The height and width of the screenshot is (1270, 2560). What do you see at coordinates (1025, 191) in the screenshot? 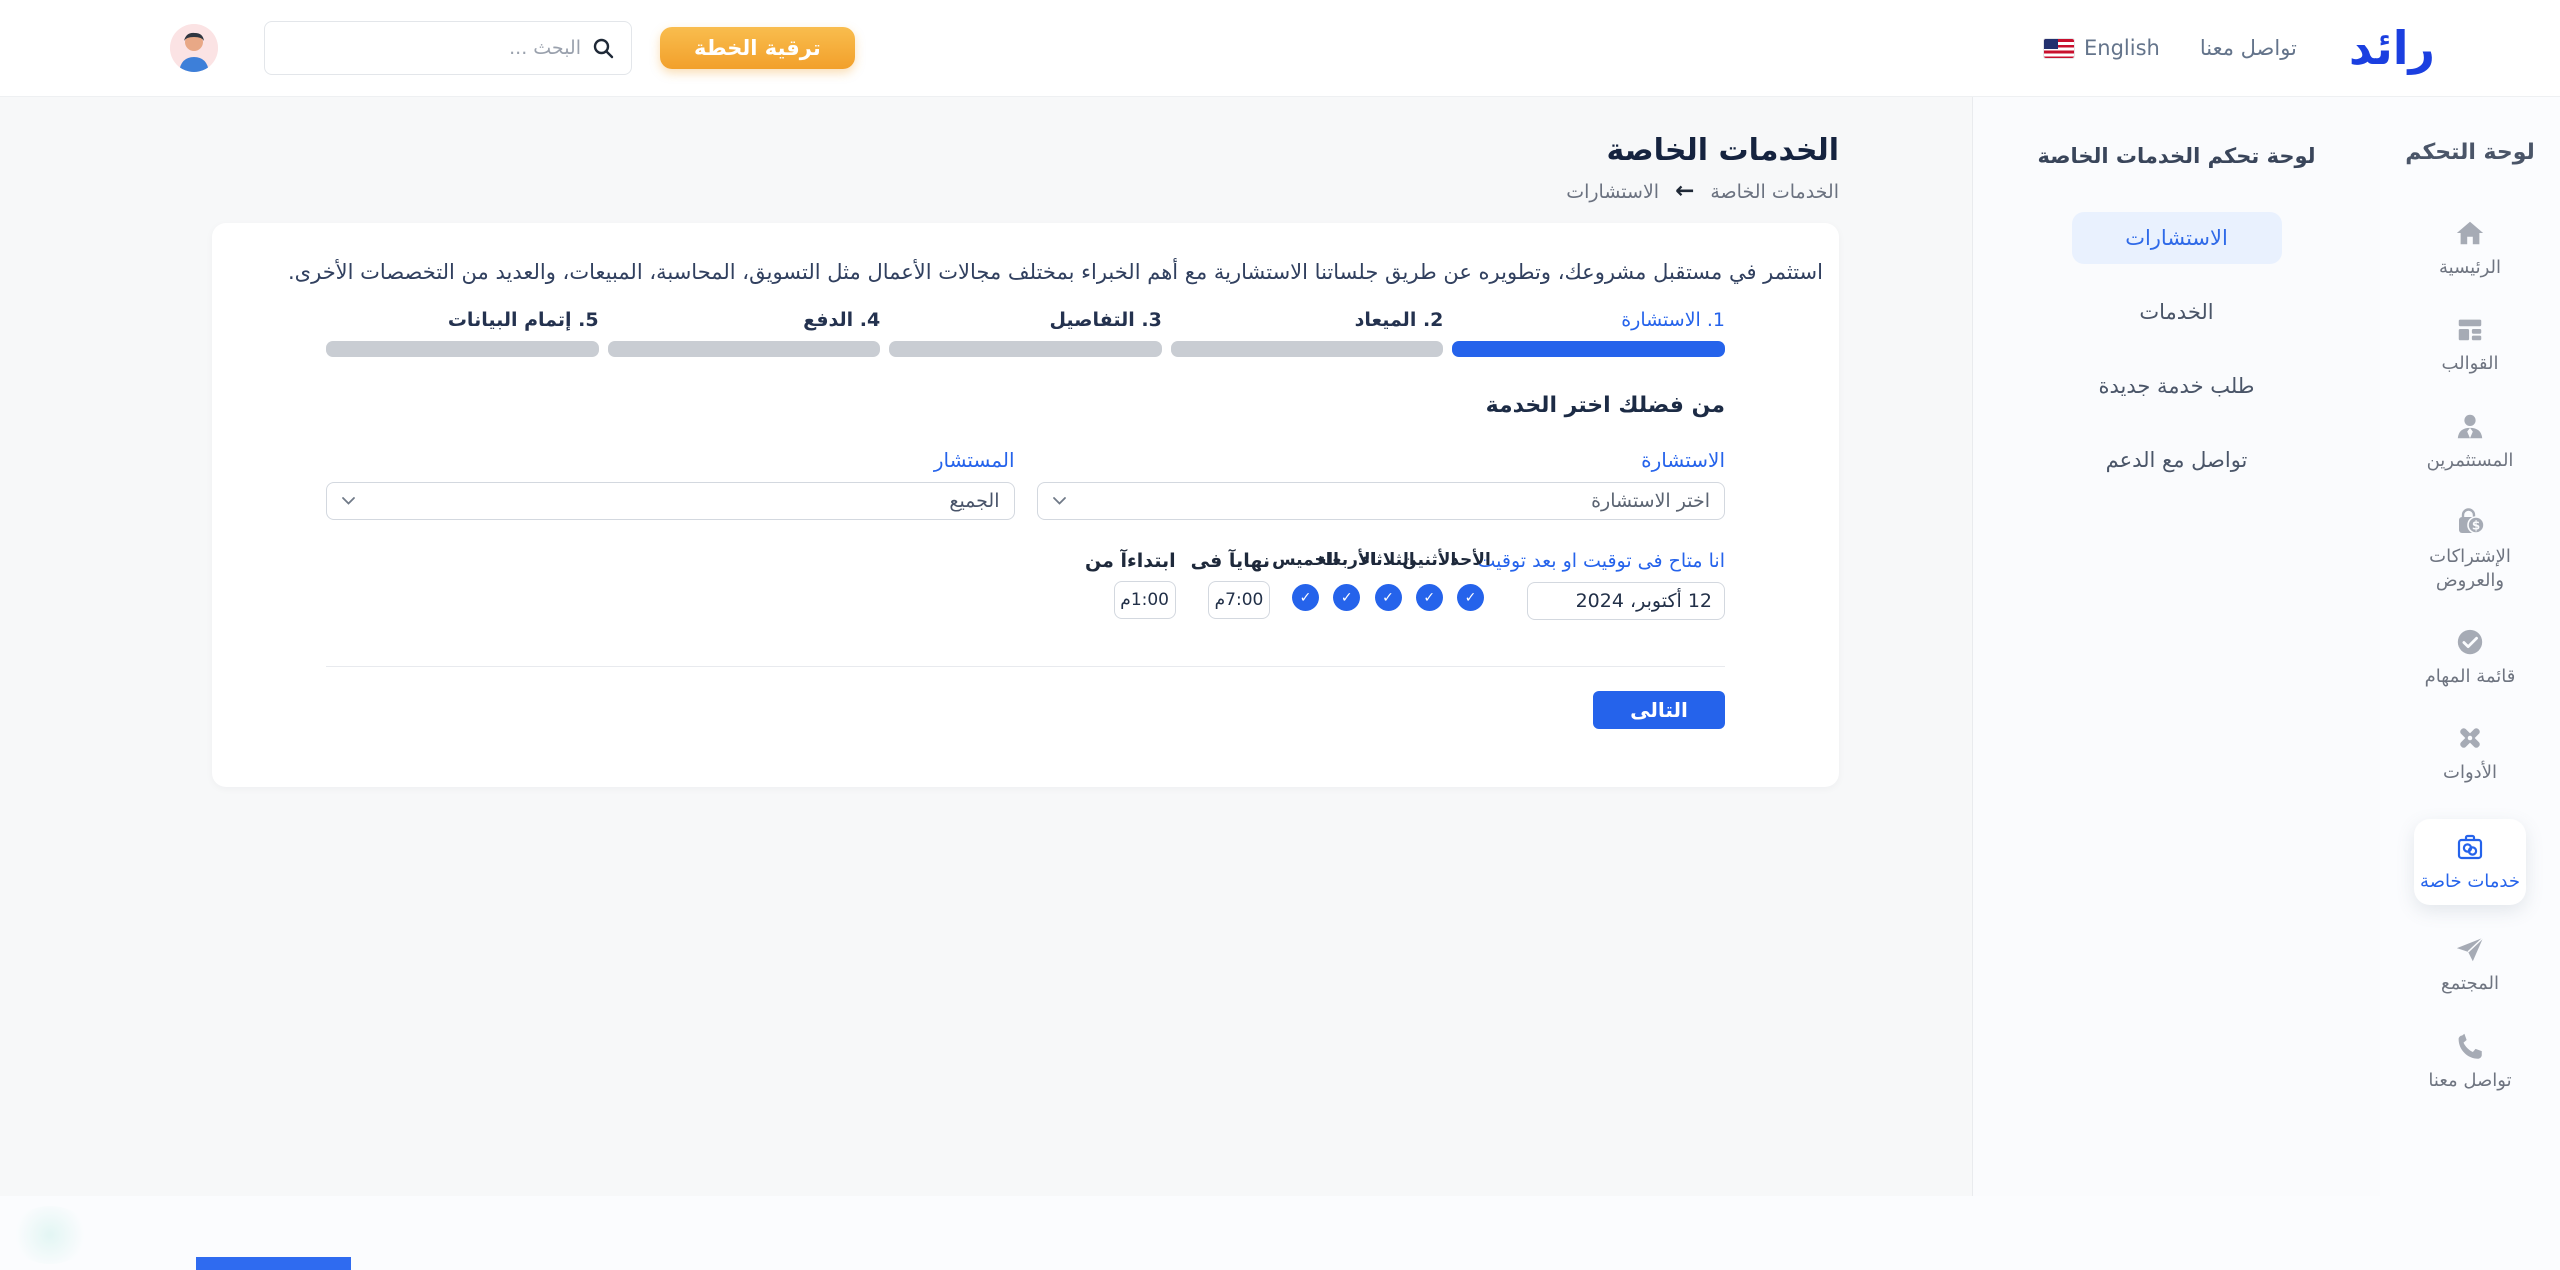
I see `breadcrumb: الخدمات الخاصة ← الاستشارات` at bounding box center [1025, 191].